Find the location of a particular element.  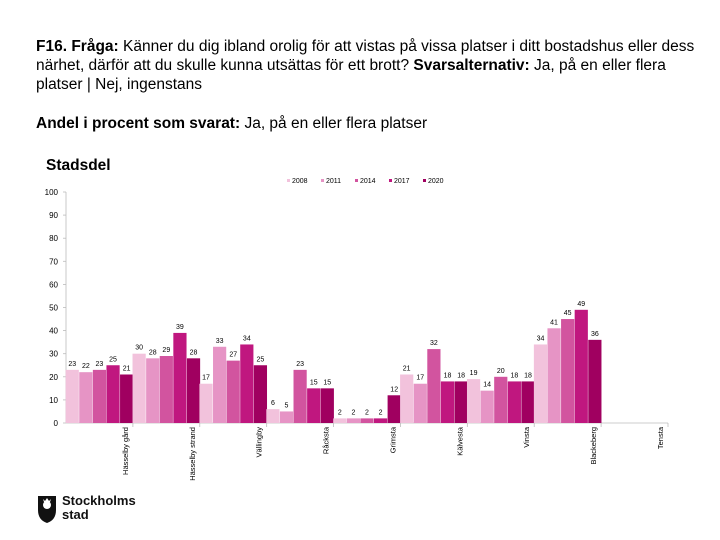

bar-2-2017 is located at coordinates (247, 383).